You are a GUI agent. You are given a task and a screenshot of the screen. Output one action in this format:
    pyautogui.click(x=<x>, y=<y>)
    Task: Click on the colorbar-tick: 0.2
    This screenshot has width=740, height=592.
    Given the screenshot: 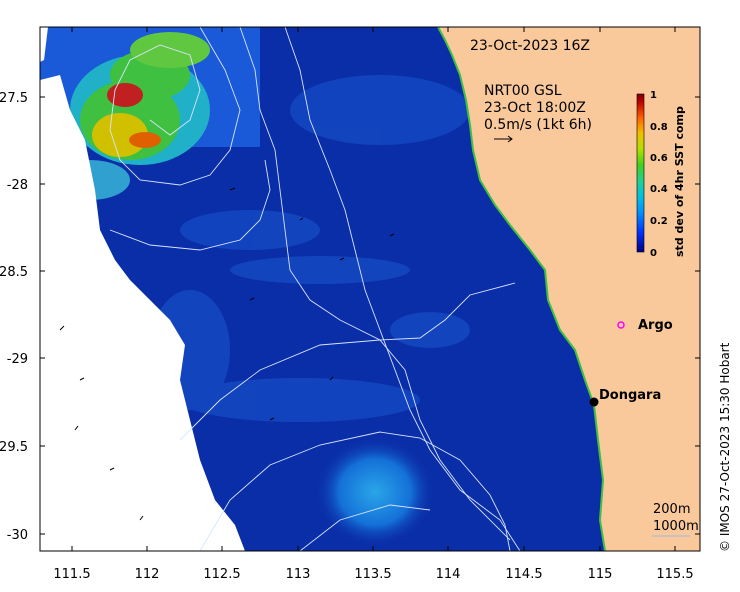 What is the action you would take?
    pyautogui.click(x=659, y=221)
    